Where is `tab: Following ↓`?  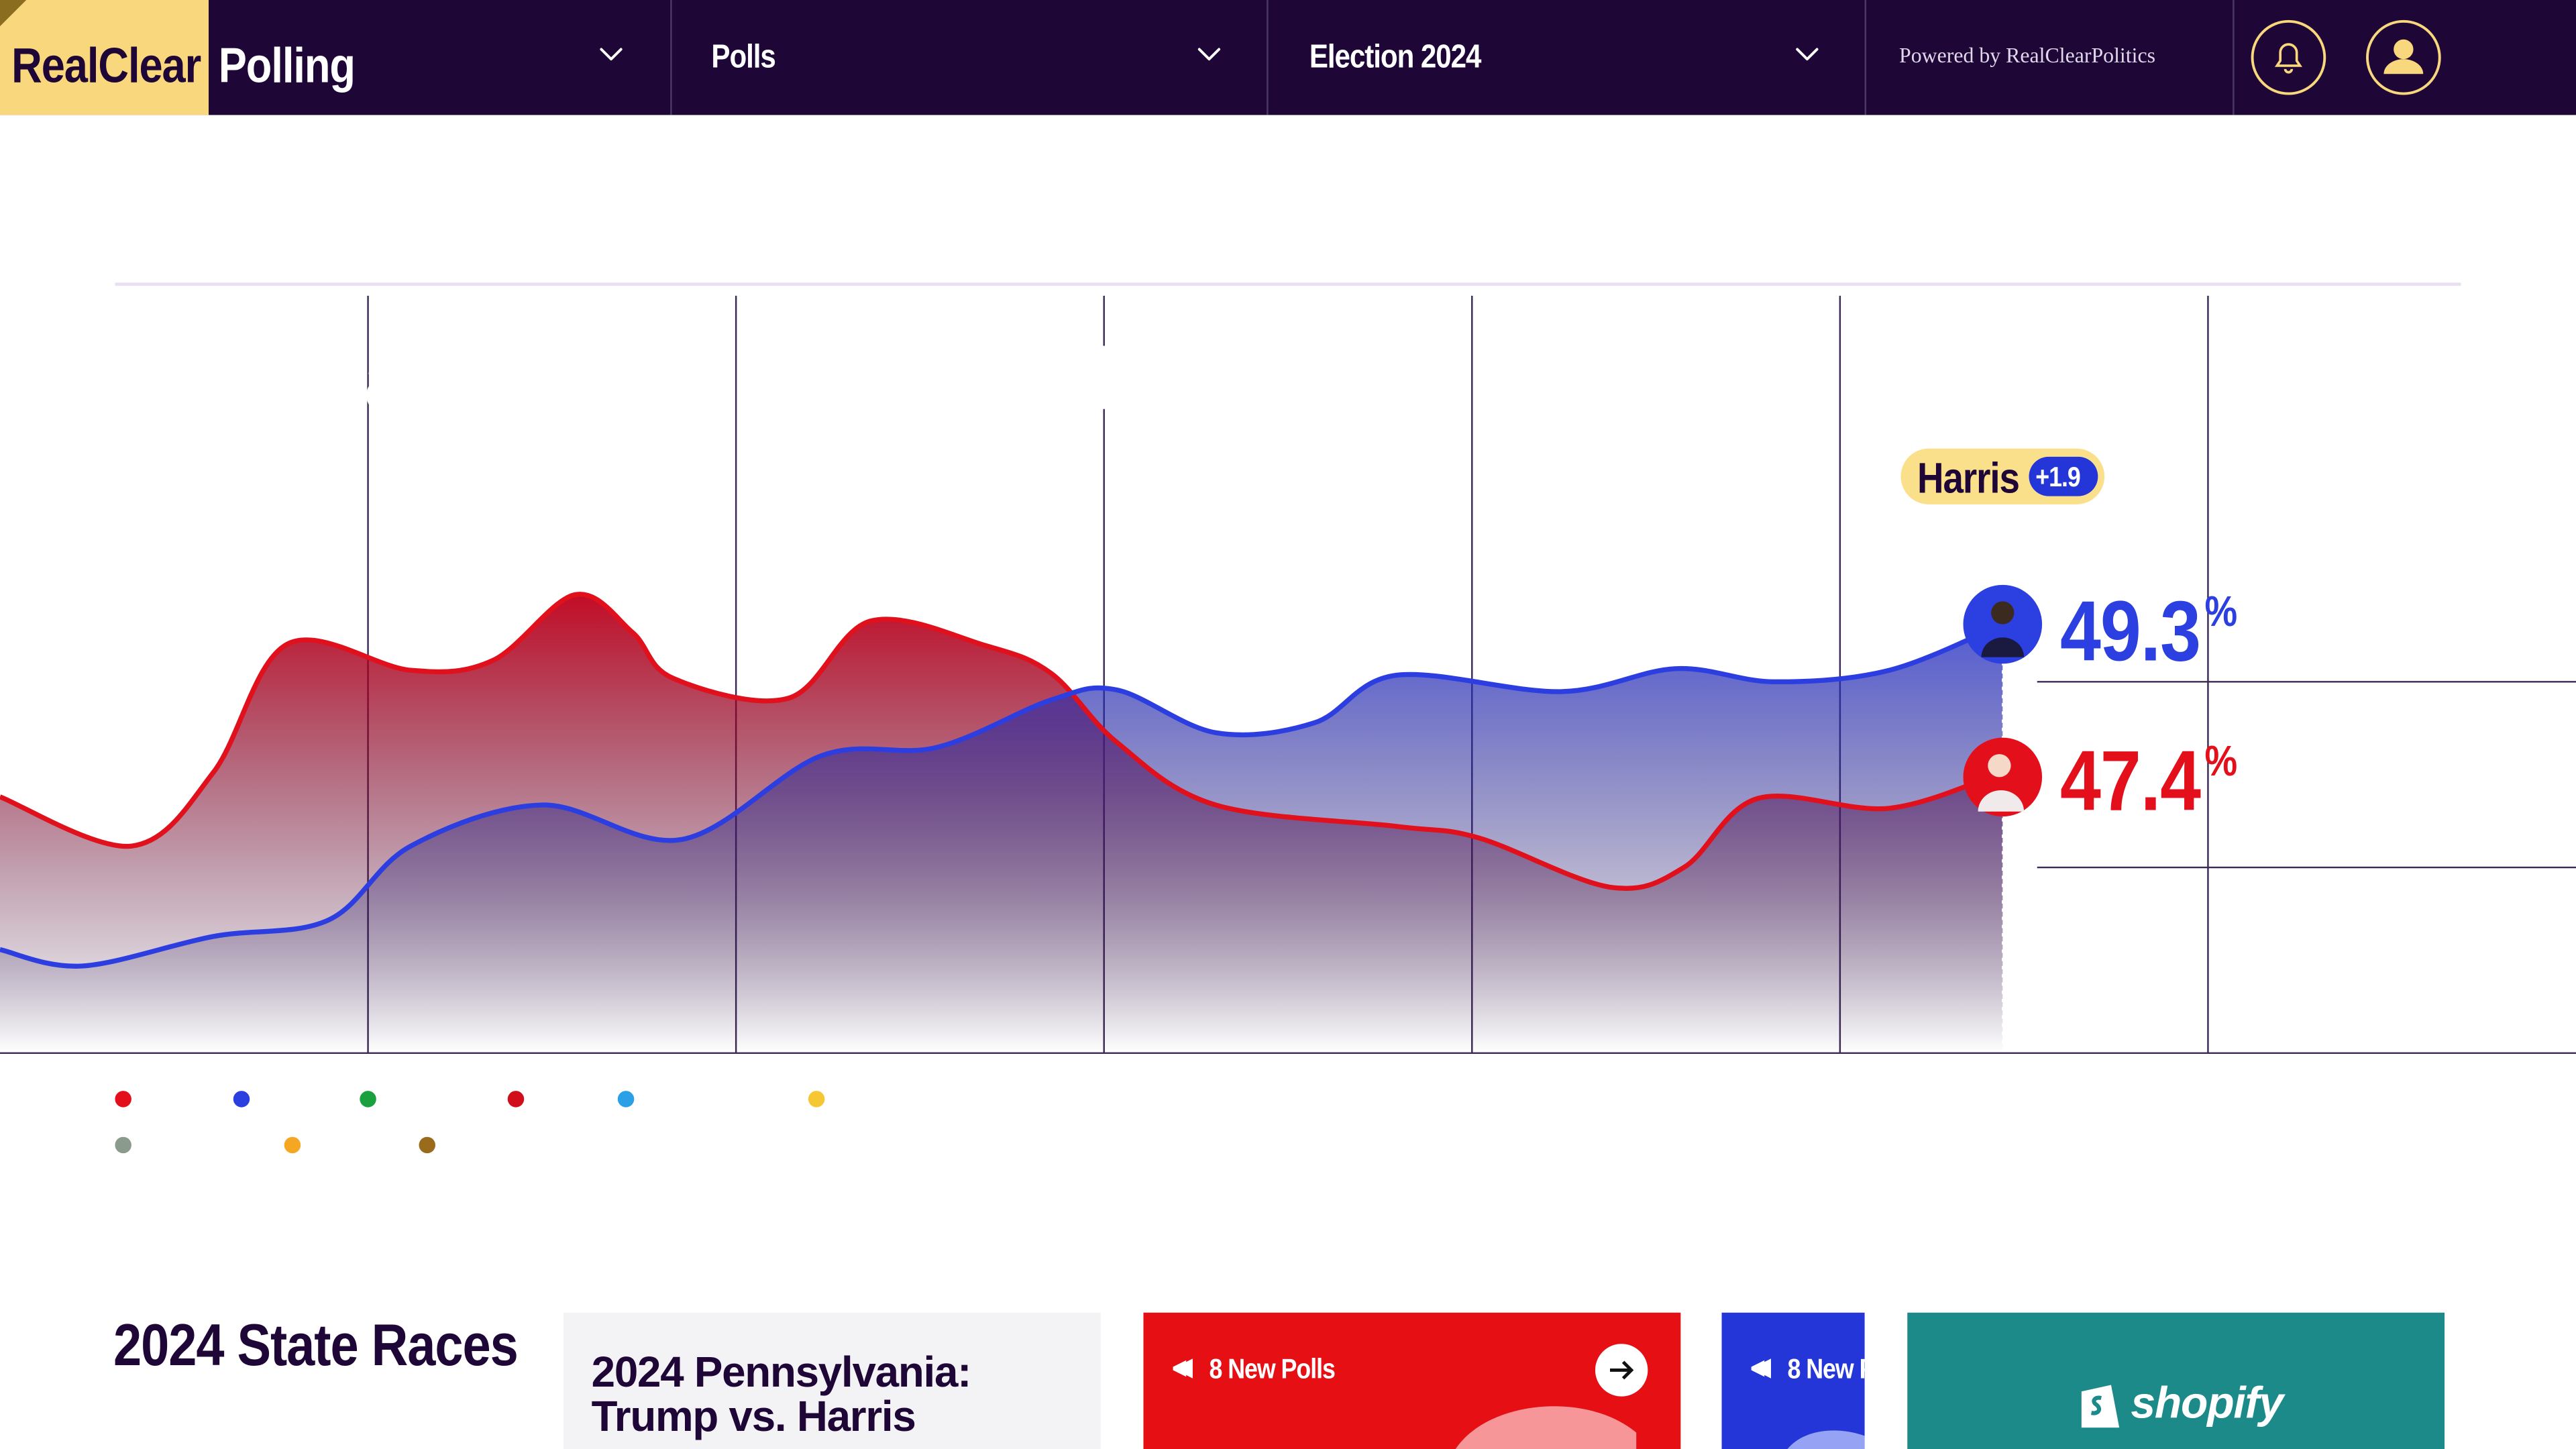 tab: Following ↓ is located at coordinates (2091, 223).